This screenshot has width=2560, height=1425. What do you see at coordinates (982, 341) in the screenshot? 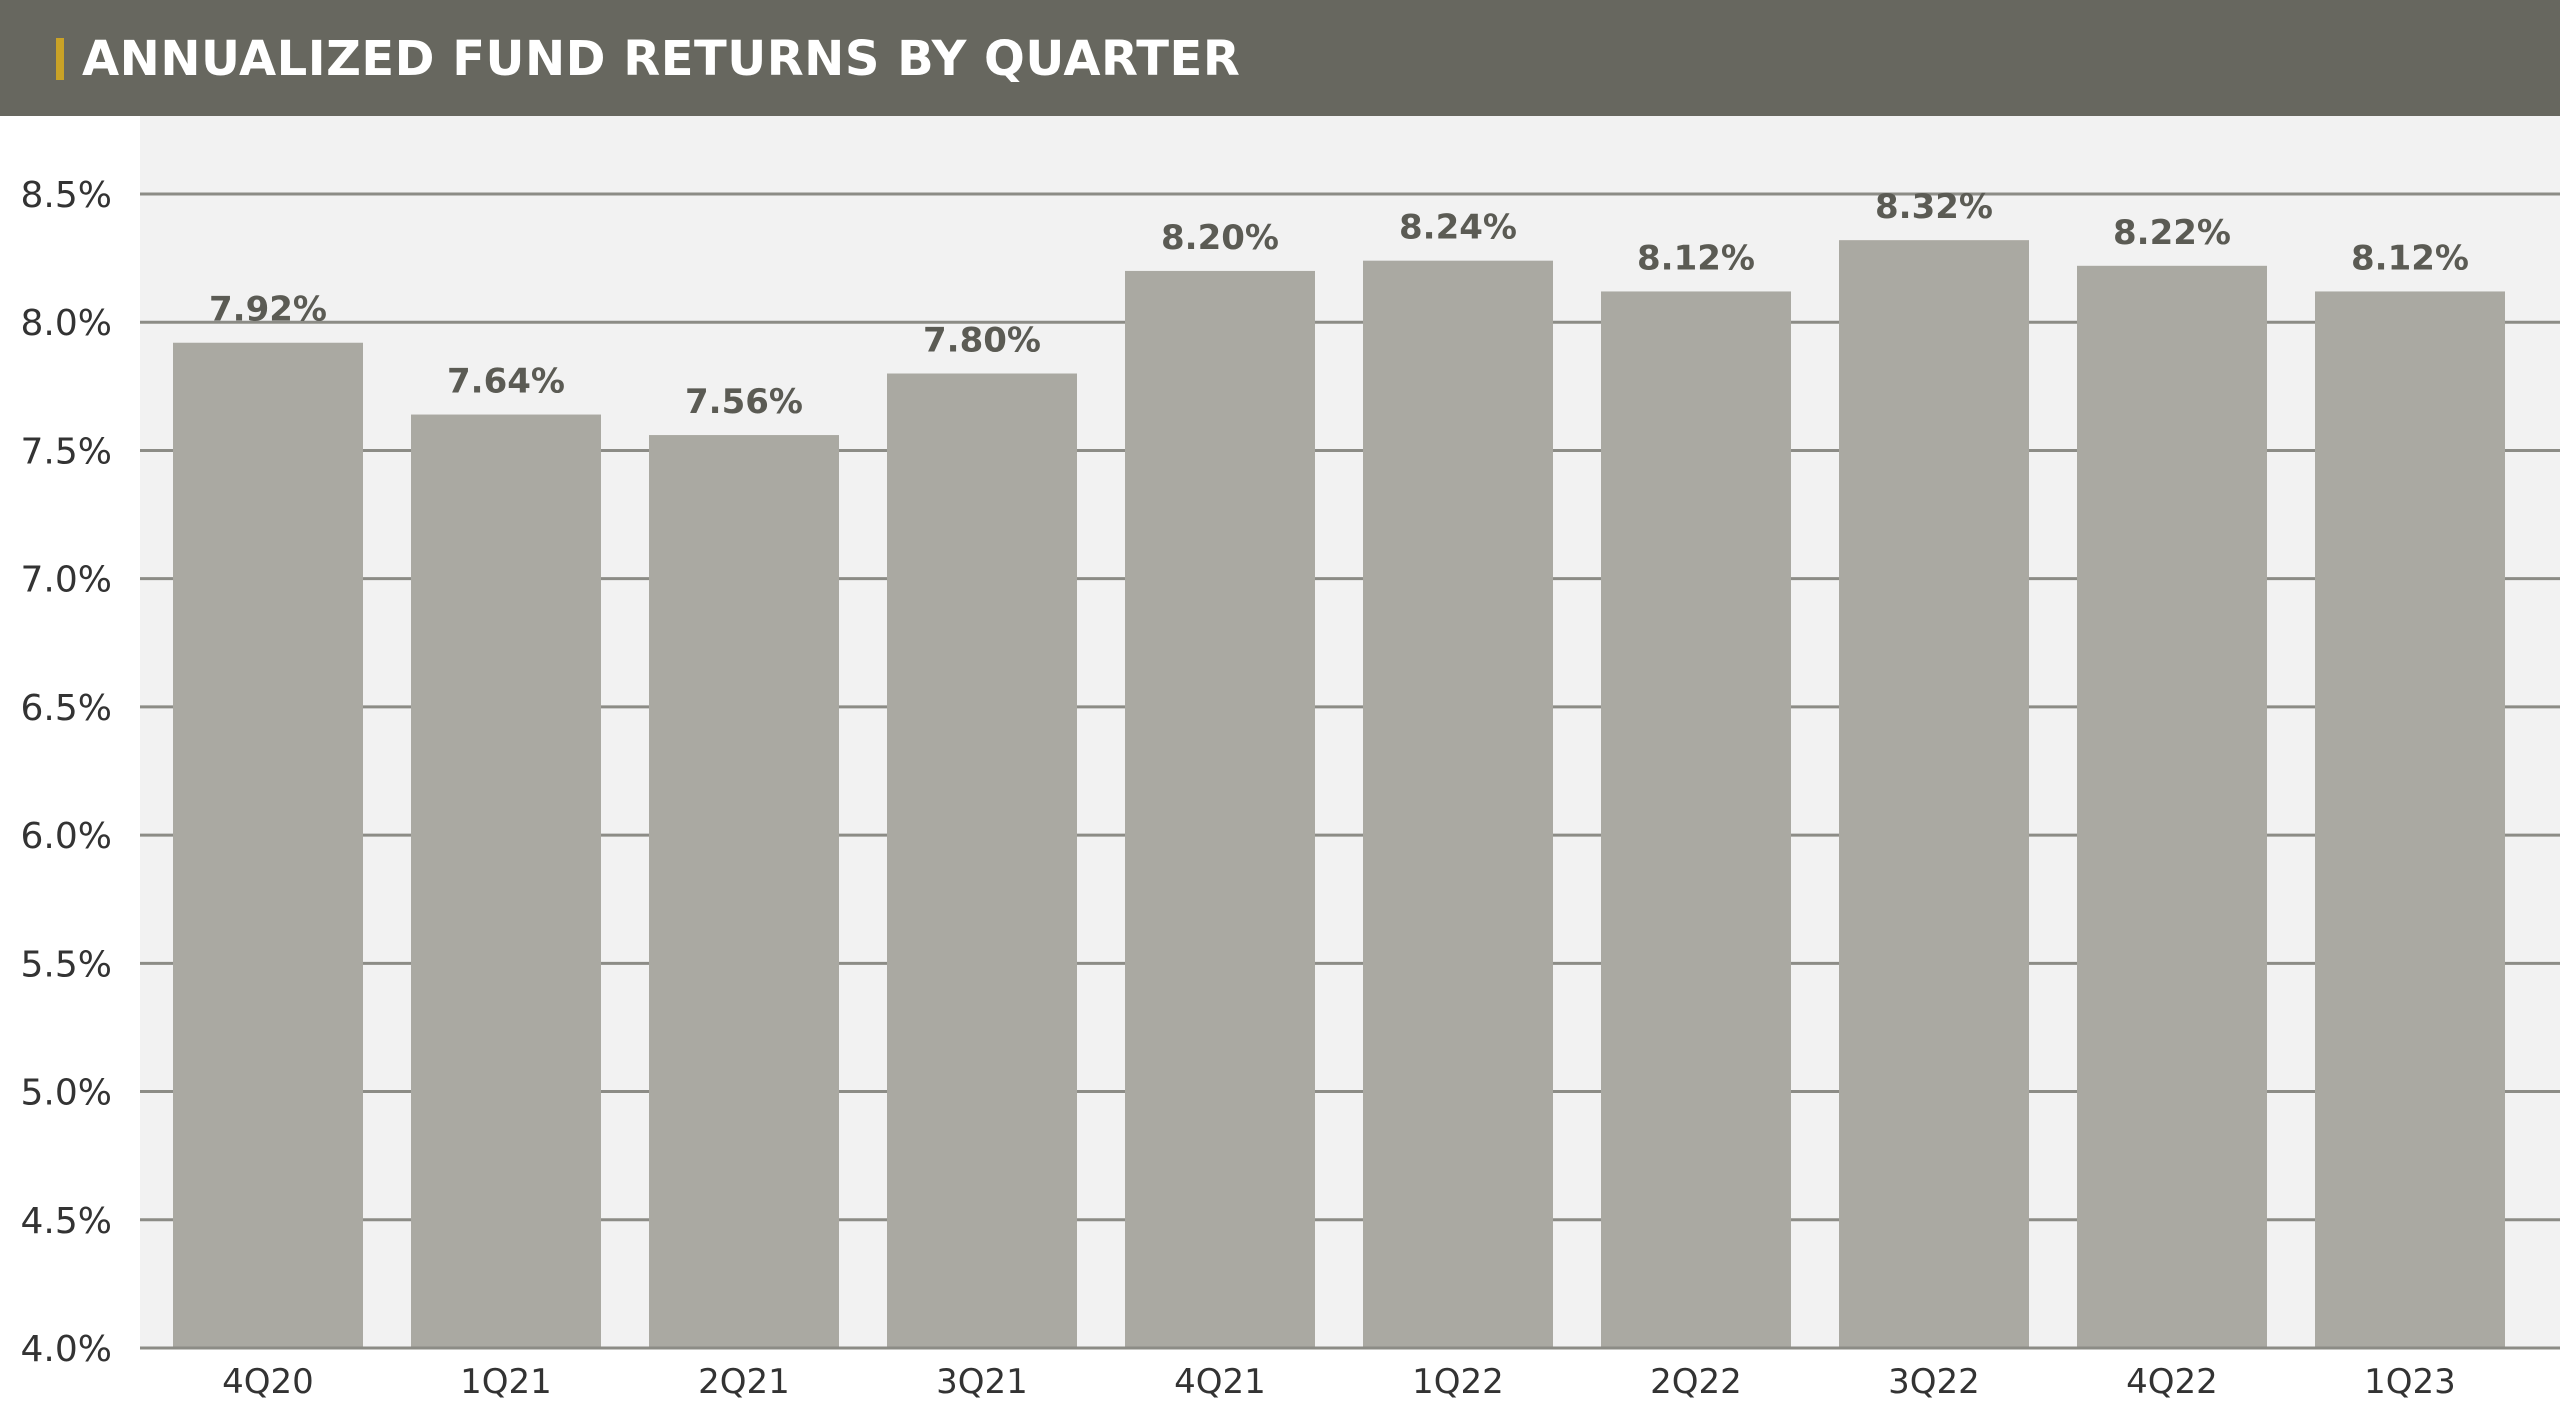
I see `data-label: 7.80%` at bounding box center [982, 341].